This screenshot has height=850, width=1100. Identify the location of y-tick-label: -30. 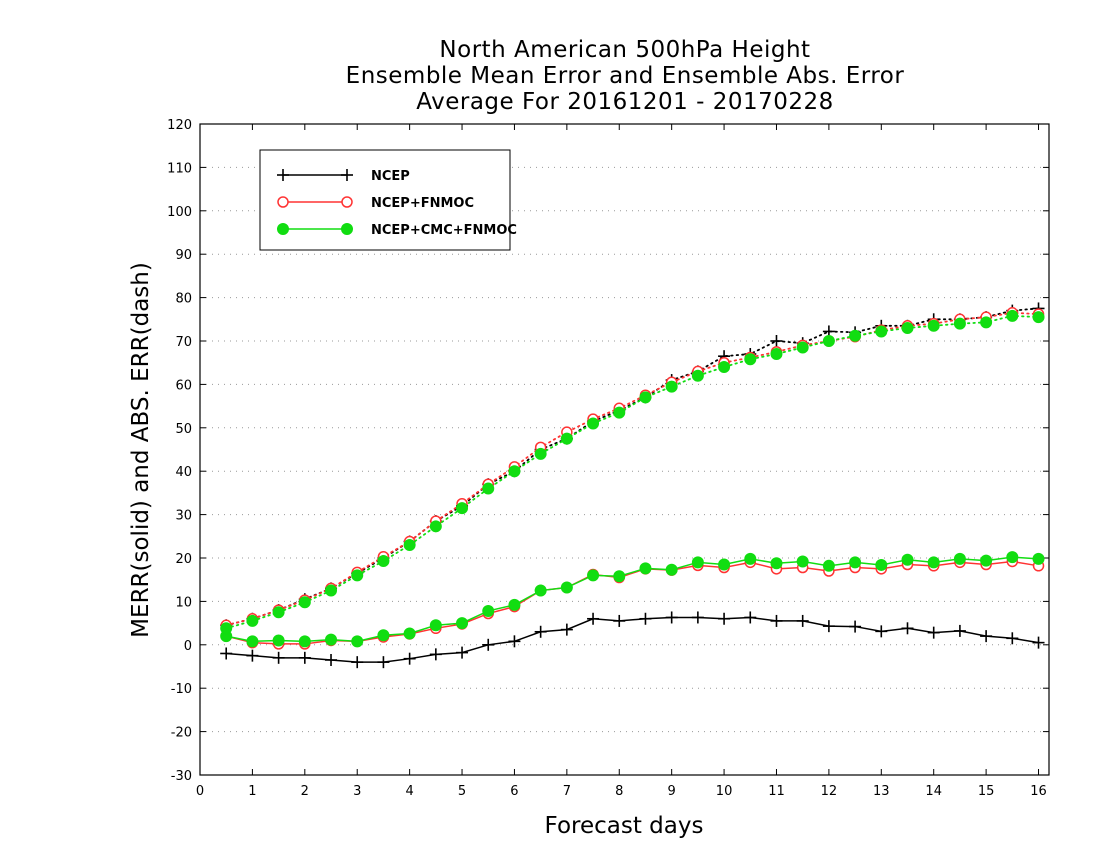
(181, 776).